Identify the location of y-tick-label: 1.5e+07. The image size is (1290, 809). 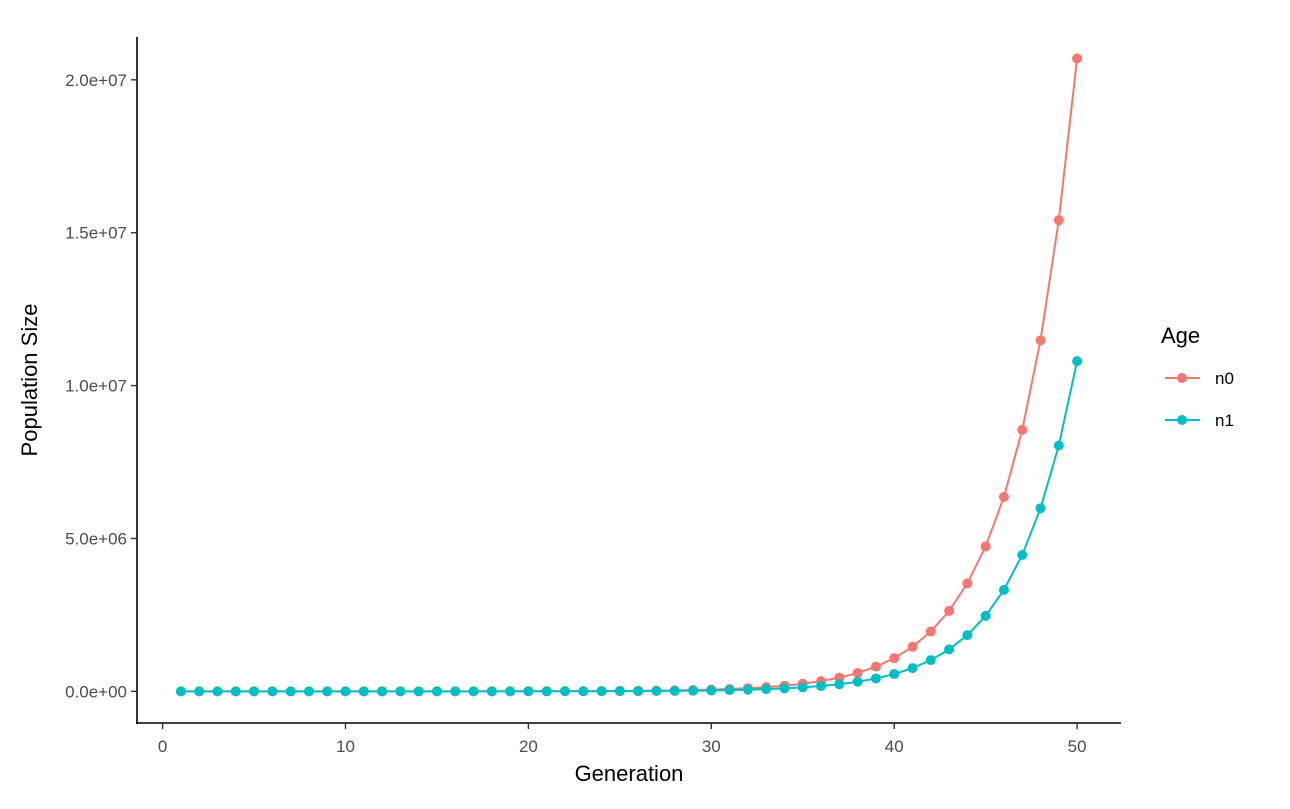
(96, 233).